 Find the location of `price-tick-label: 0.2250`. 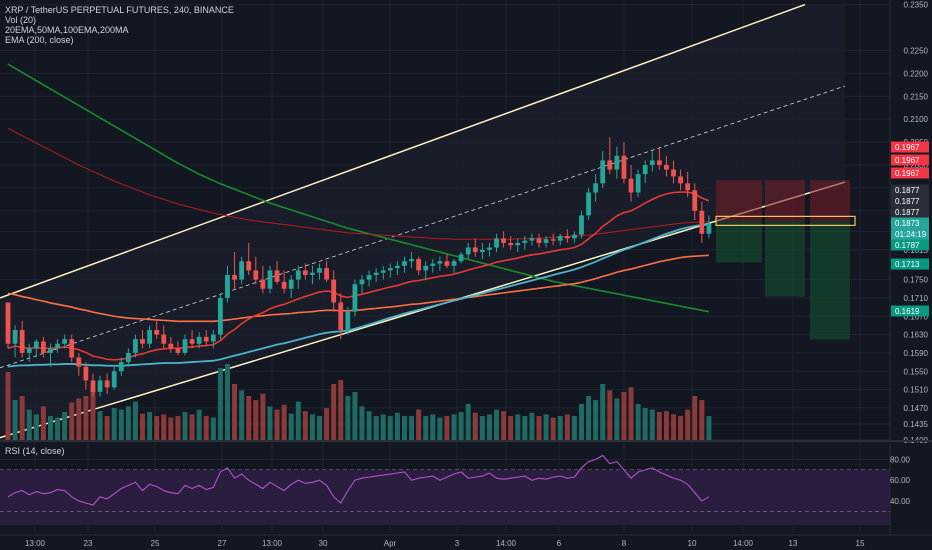

price-tick-label: 0.2250 is located at coordinates (916, 50).